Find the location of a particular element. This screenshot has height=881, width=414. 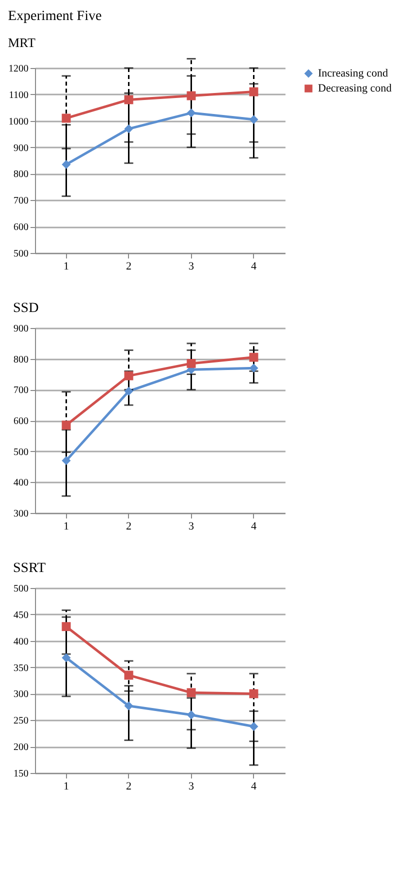

legend-label: Decreasing cond is located at coordinates (355, 88).